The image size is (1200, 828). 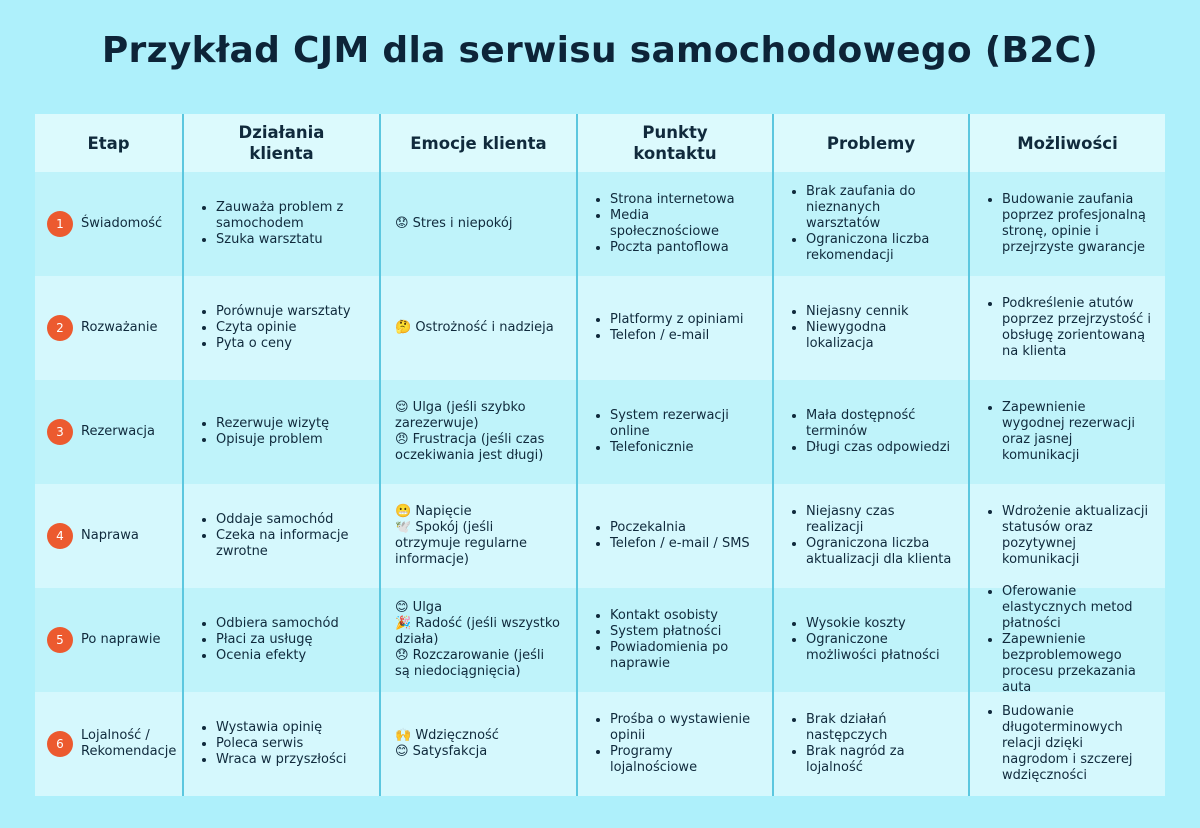 I want to click on bullet-item: Ograniczona liczba rekomendacji, so click(x=880, y=248).